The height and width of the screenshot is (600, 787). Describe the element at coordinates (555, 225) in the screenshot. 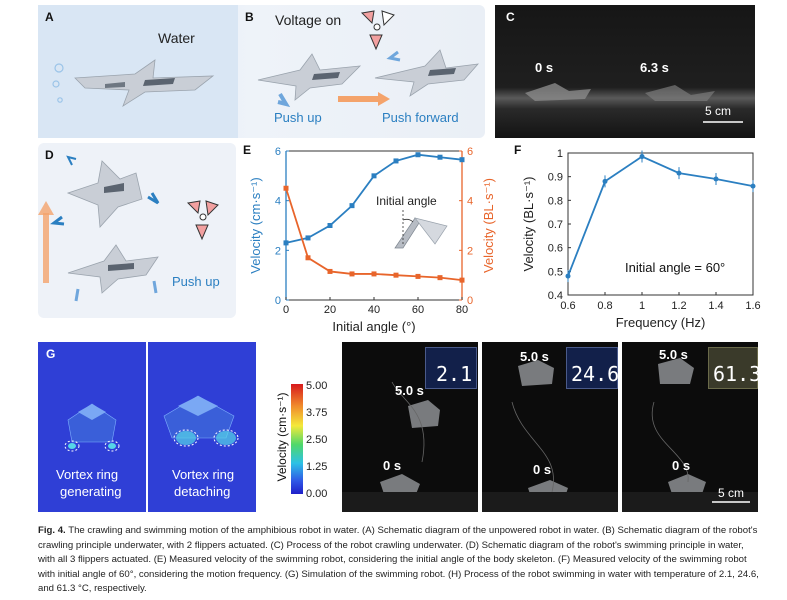

I see `chart-f-y-tick-label: 0.7` at that location.